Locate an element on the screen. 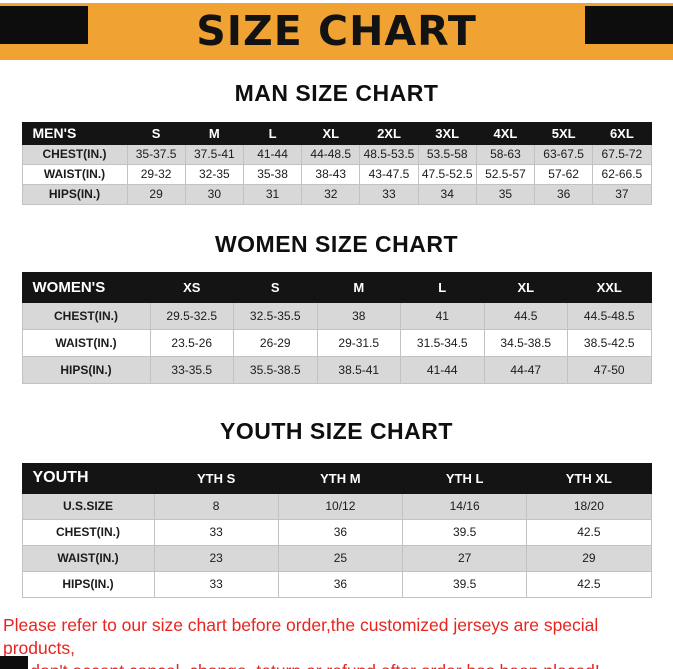 The width and height of the screenshot is (673, 669). size-value-cell: 41 is located at coordinates (442, 316).